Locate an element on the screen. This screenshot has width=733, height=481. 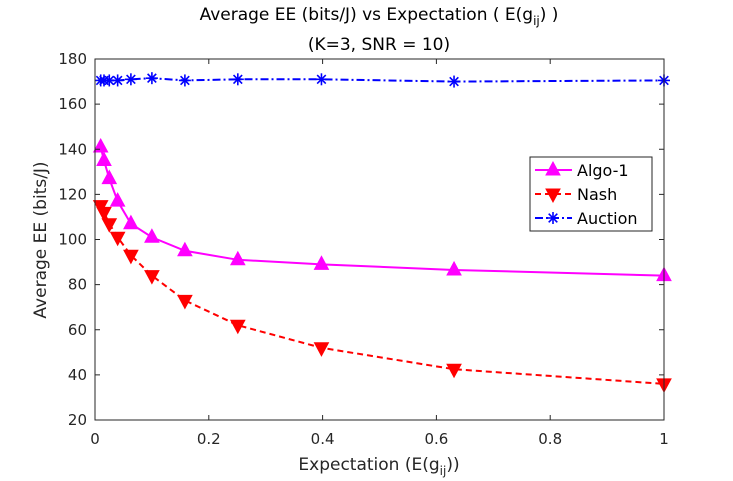
y-tick-label: 80 is located at coordinates (77, 285).